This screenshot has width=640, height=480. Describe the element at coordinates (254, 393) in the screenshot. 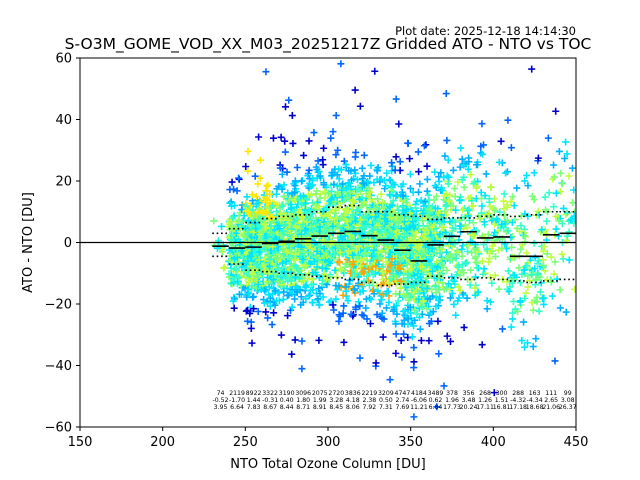

I see `bin-stat-label: 8922` at that location.